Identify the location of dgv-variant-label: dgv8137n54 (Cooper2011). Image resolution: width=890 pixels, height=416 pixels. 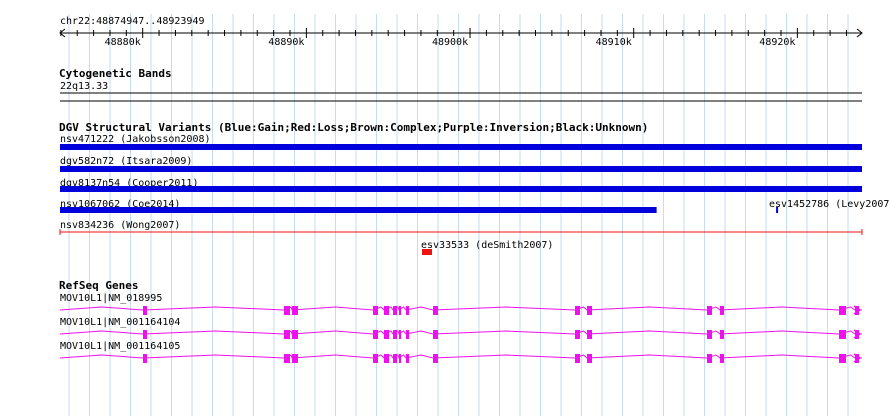
(129, 183).